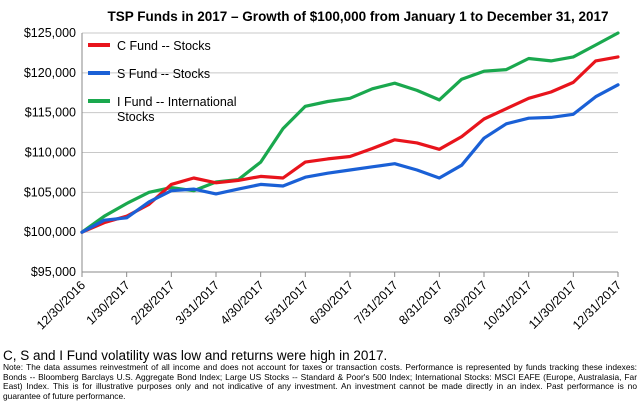 The width and height of the screenshot is (640, 408). What do you see at coordinates (163, 74) in the screenshot?
I see `legend-label: S Fund -- Stocks` at bounding box center [163, 74].